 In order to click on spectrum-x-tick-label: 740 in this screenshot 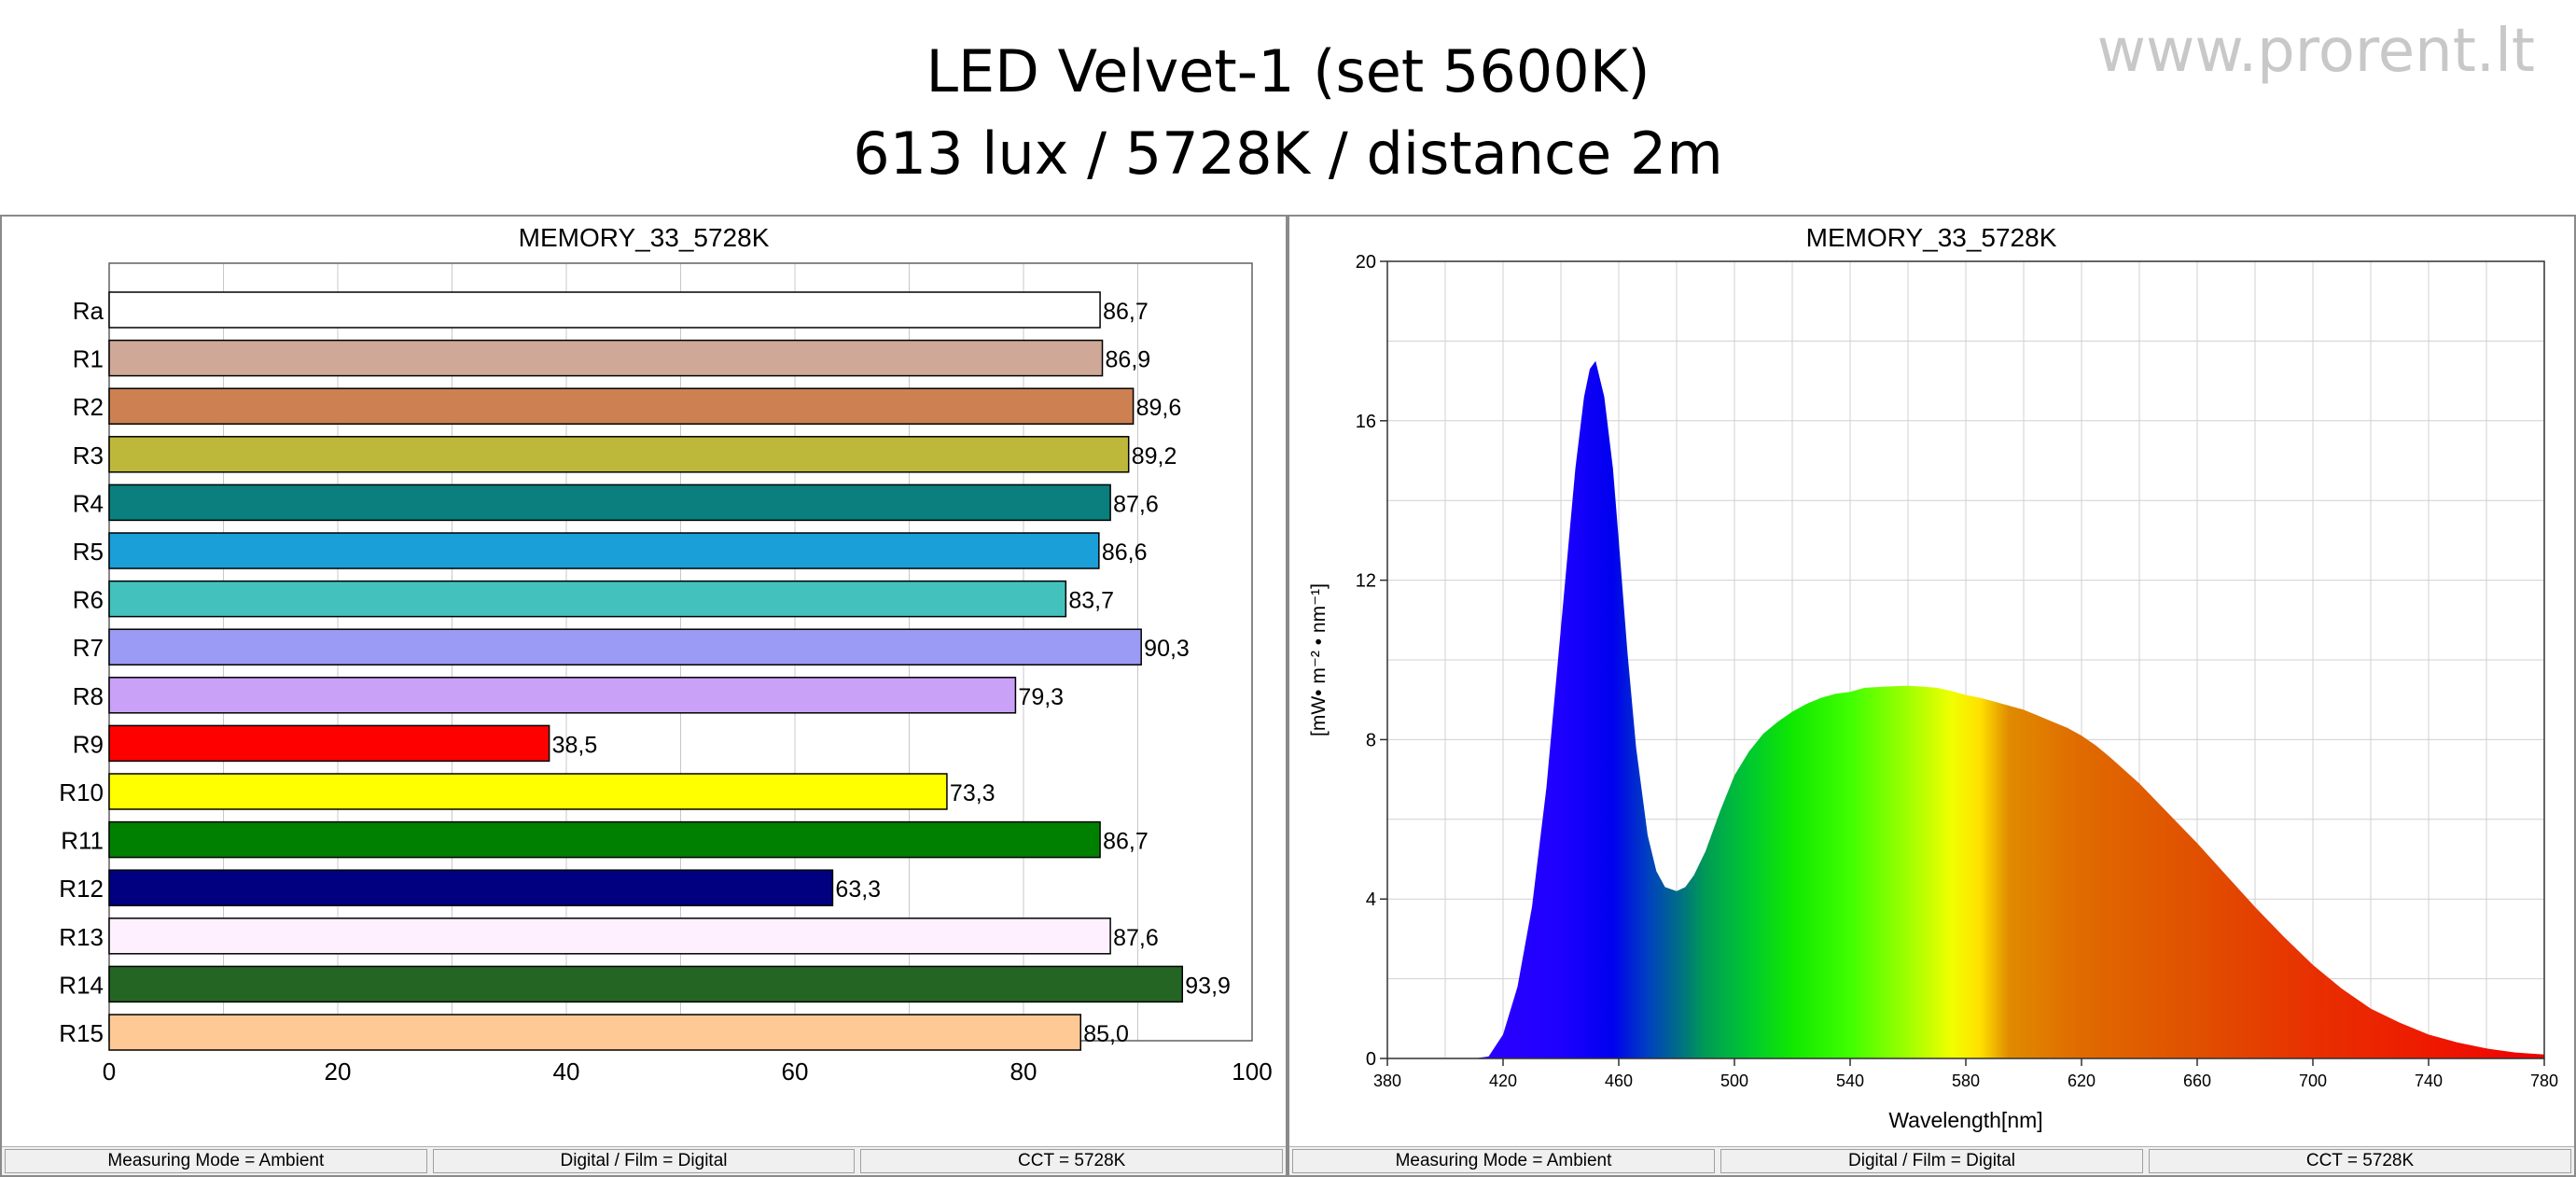, I will do `click(2429, 1081)`.